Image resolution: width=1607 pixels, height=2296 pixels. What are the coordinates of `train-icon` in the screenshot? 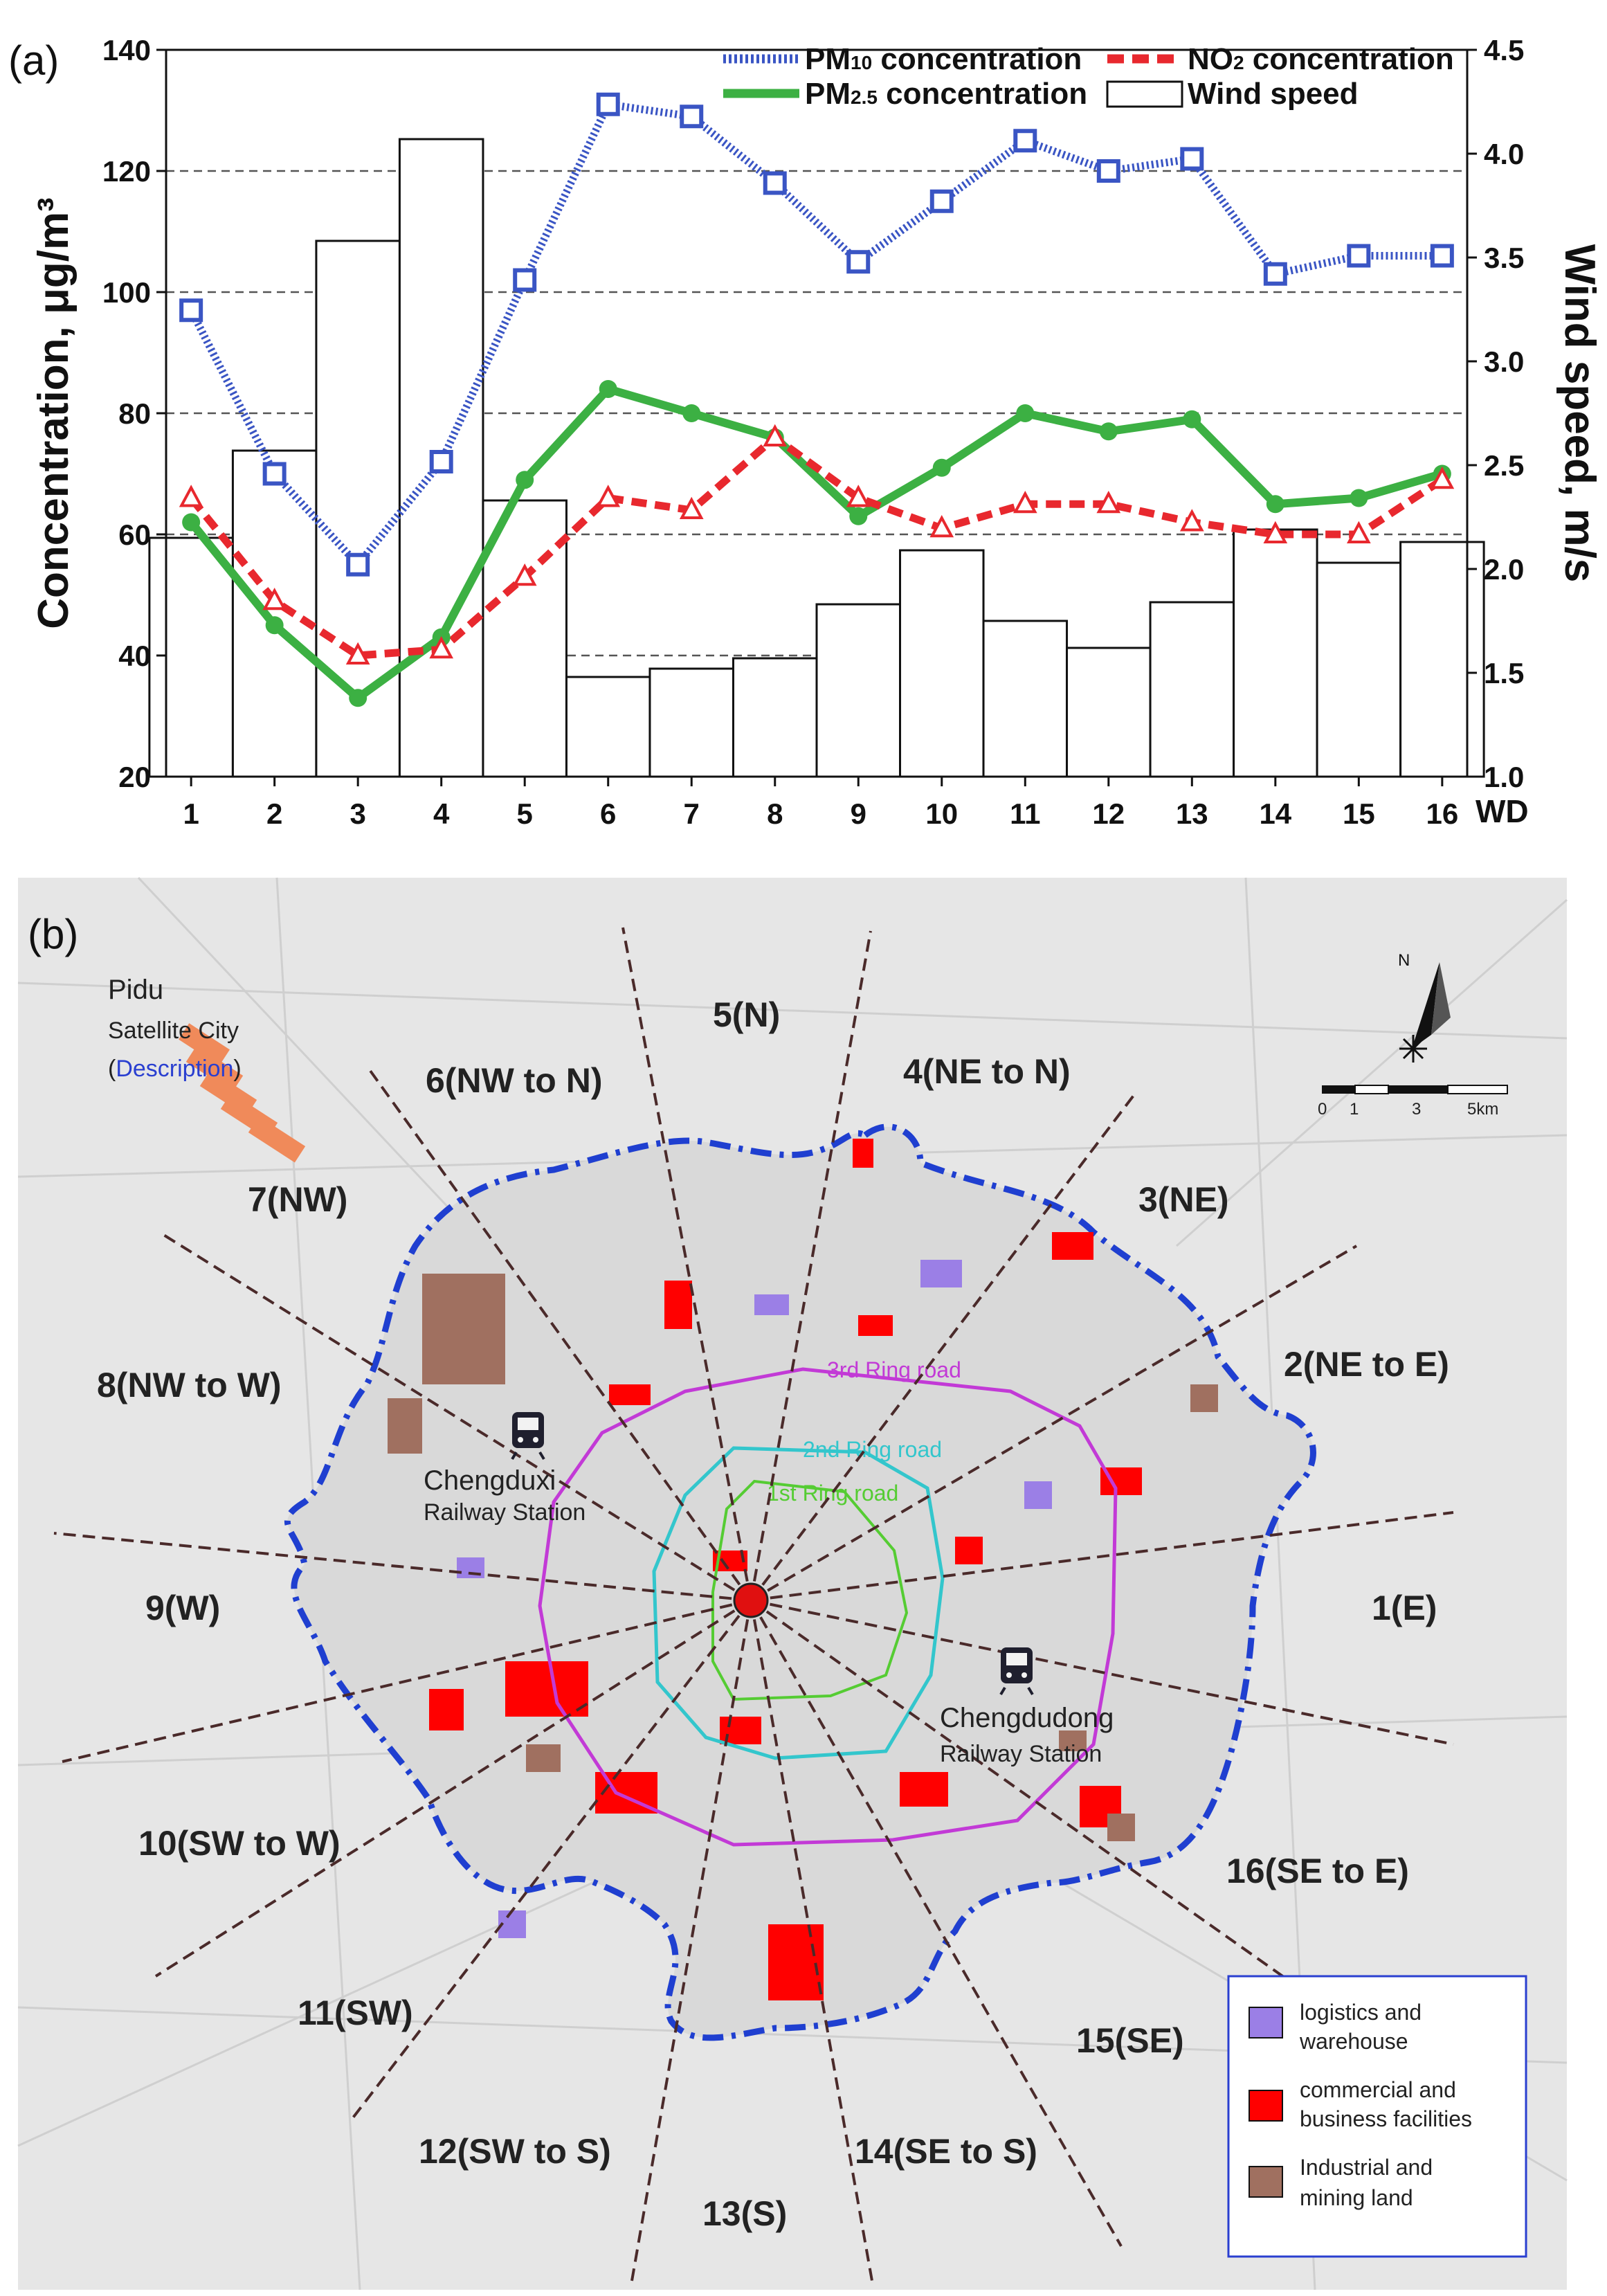 It's located at (528, 1437).